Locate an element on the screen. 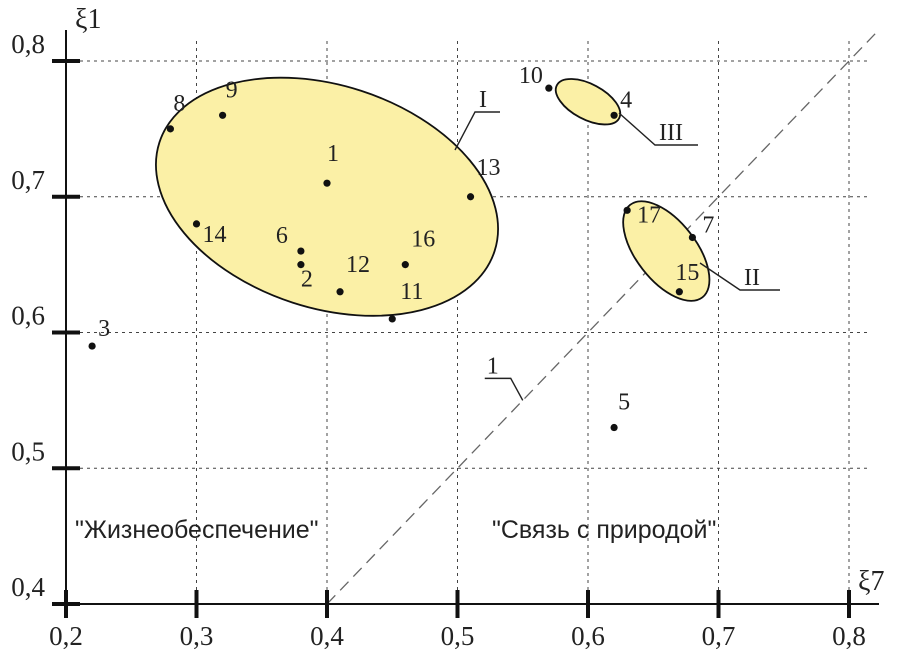 The height and width of the screenshot is (654, 897). right-region-caption: "Связь с природой" is located at coordinates (604, 530).